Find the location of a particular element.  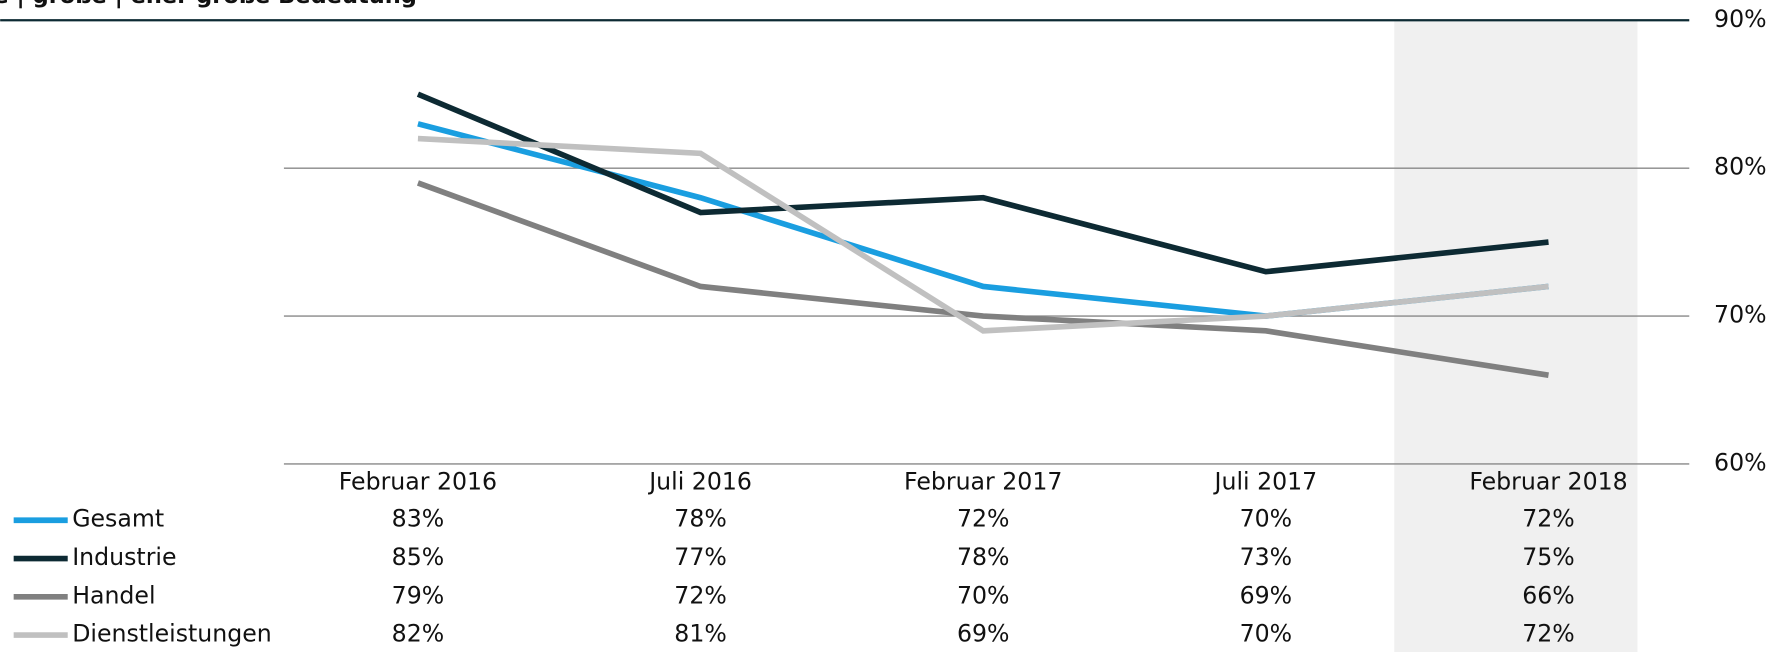

legend-label: Handel is located at coordinates (113, 595).